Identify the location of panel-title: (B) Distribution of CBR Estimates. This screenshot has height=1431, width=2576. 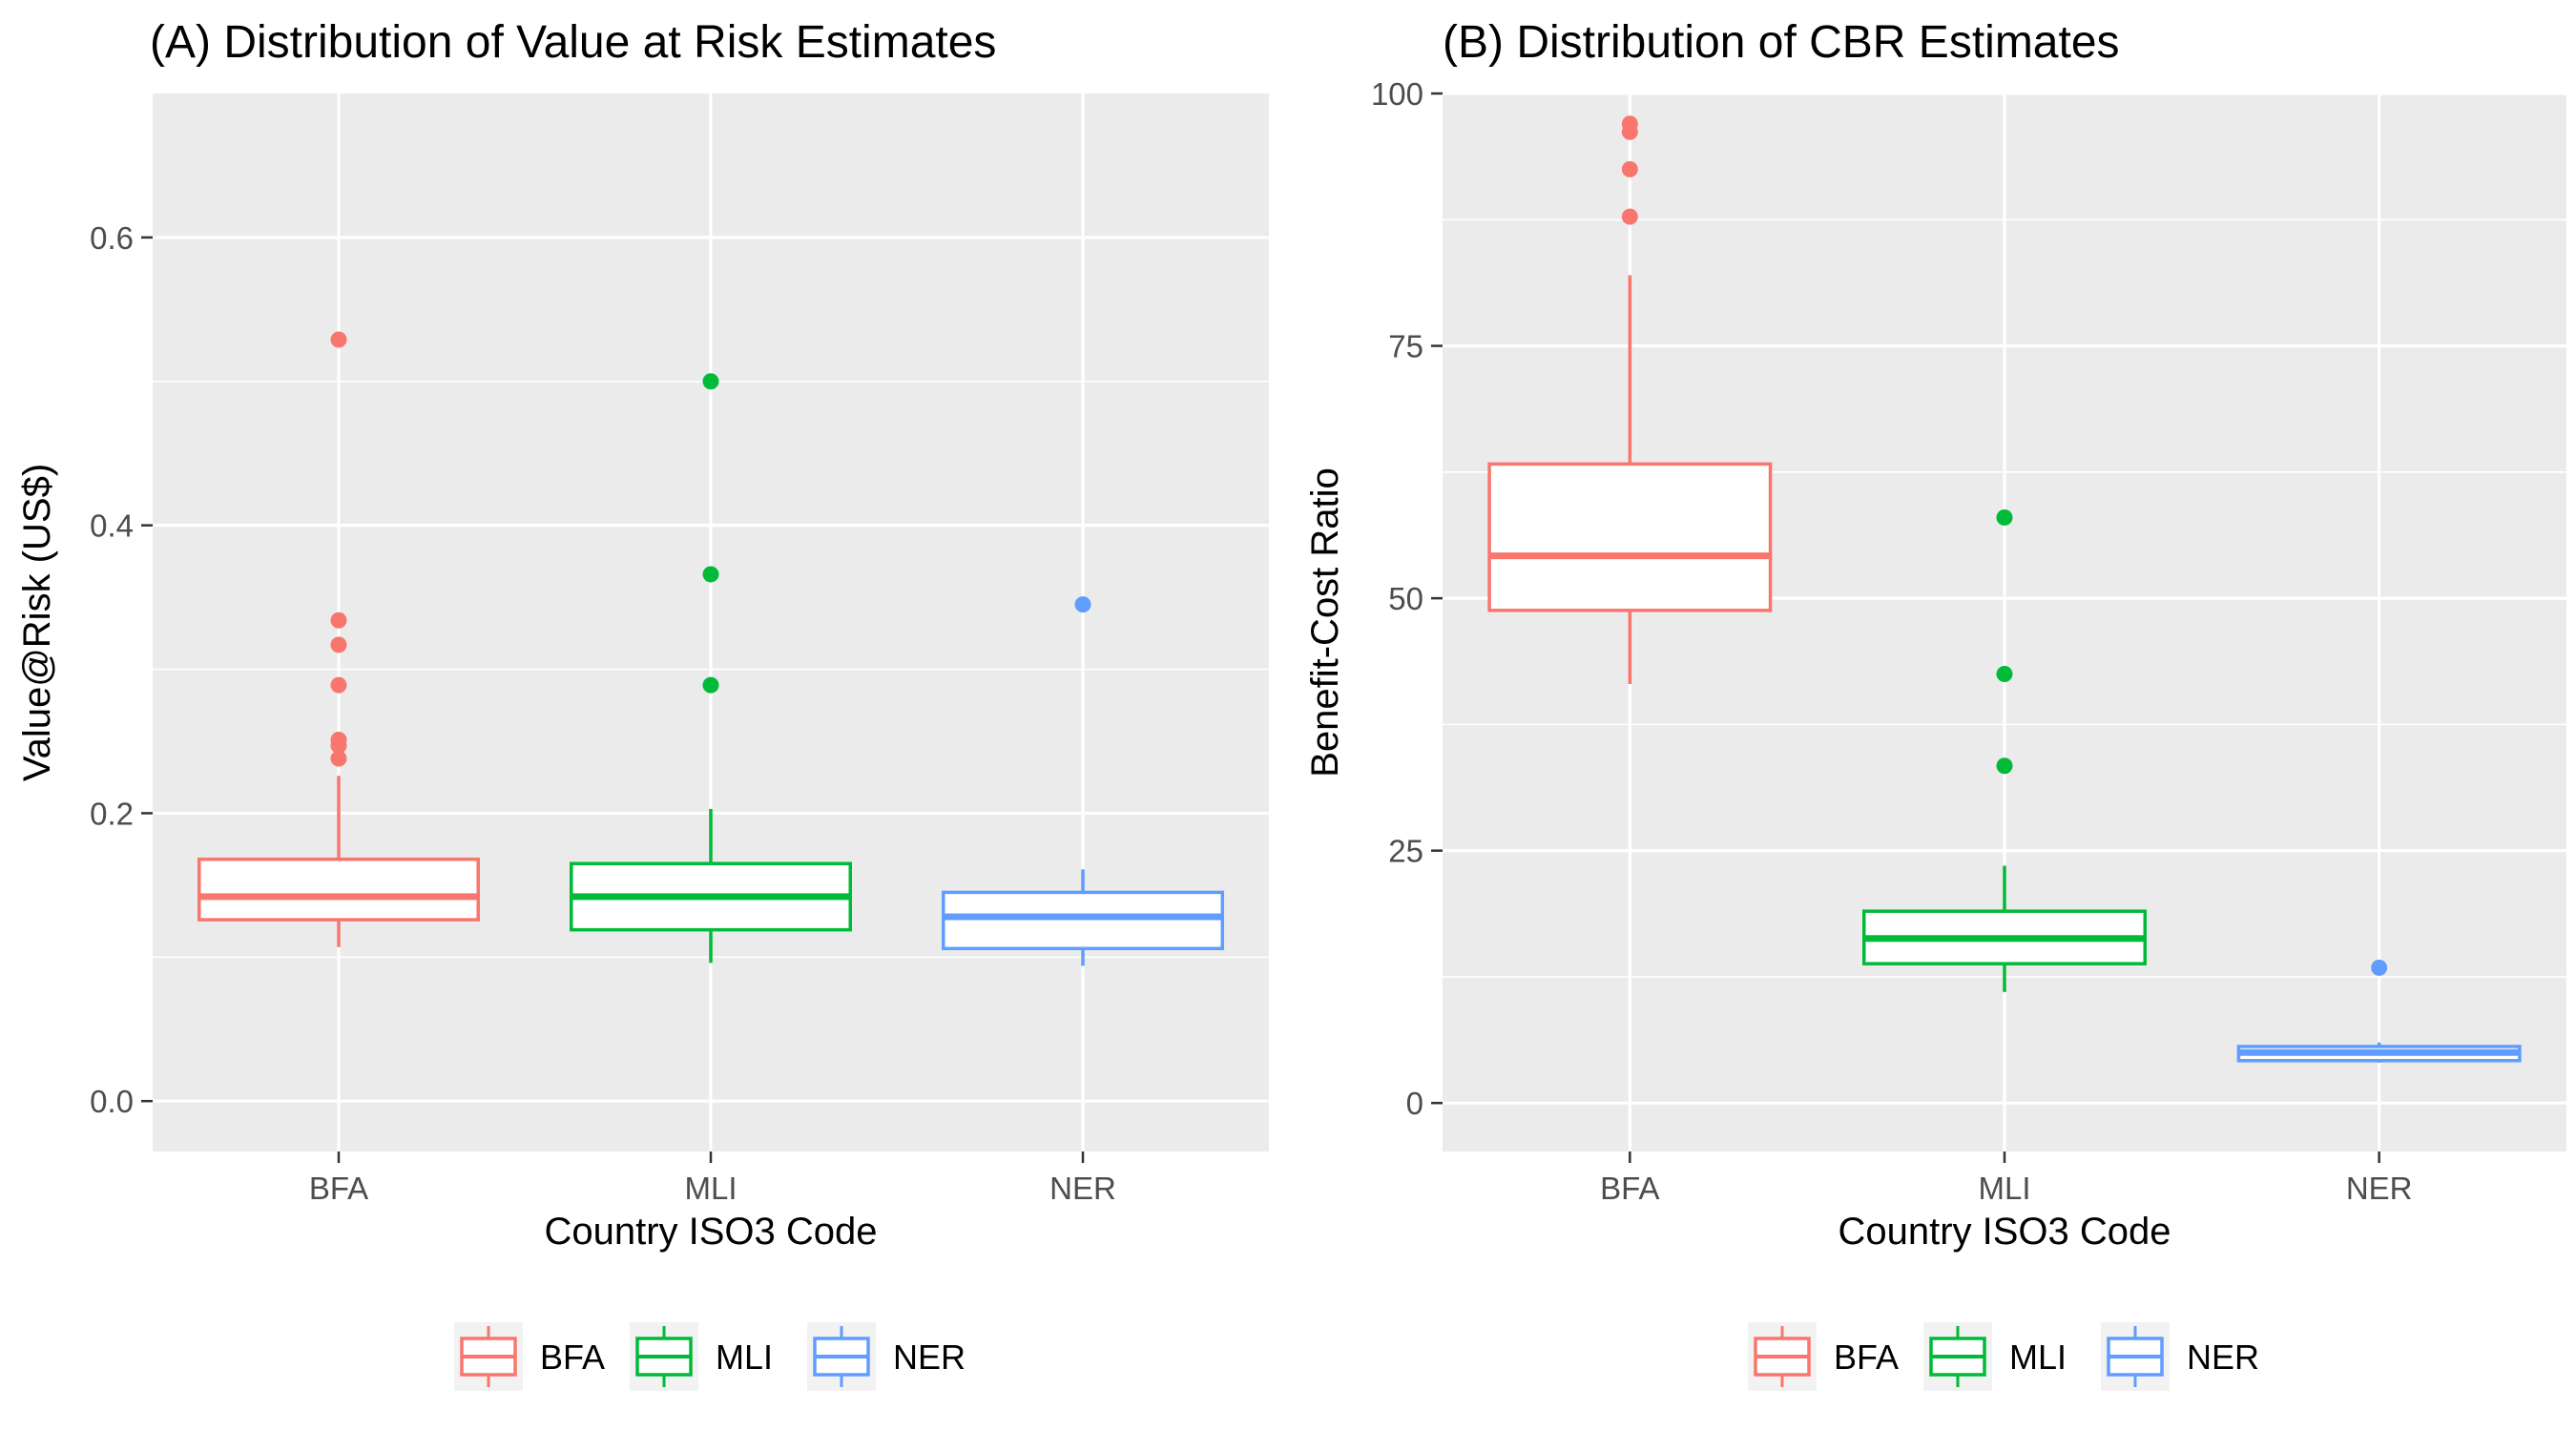
(1781, 42).